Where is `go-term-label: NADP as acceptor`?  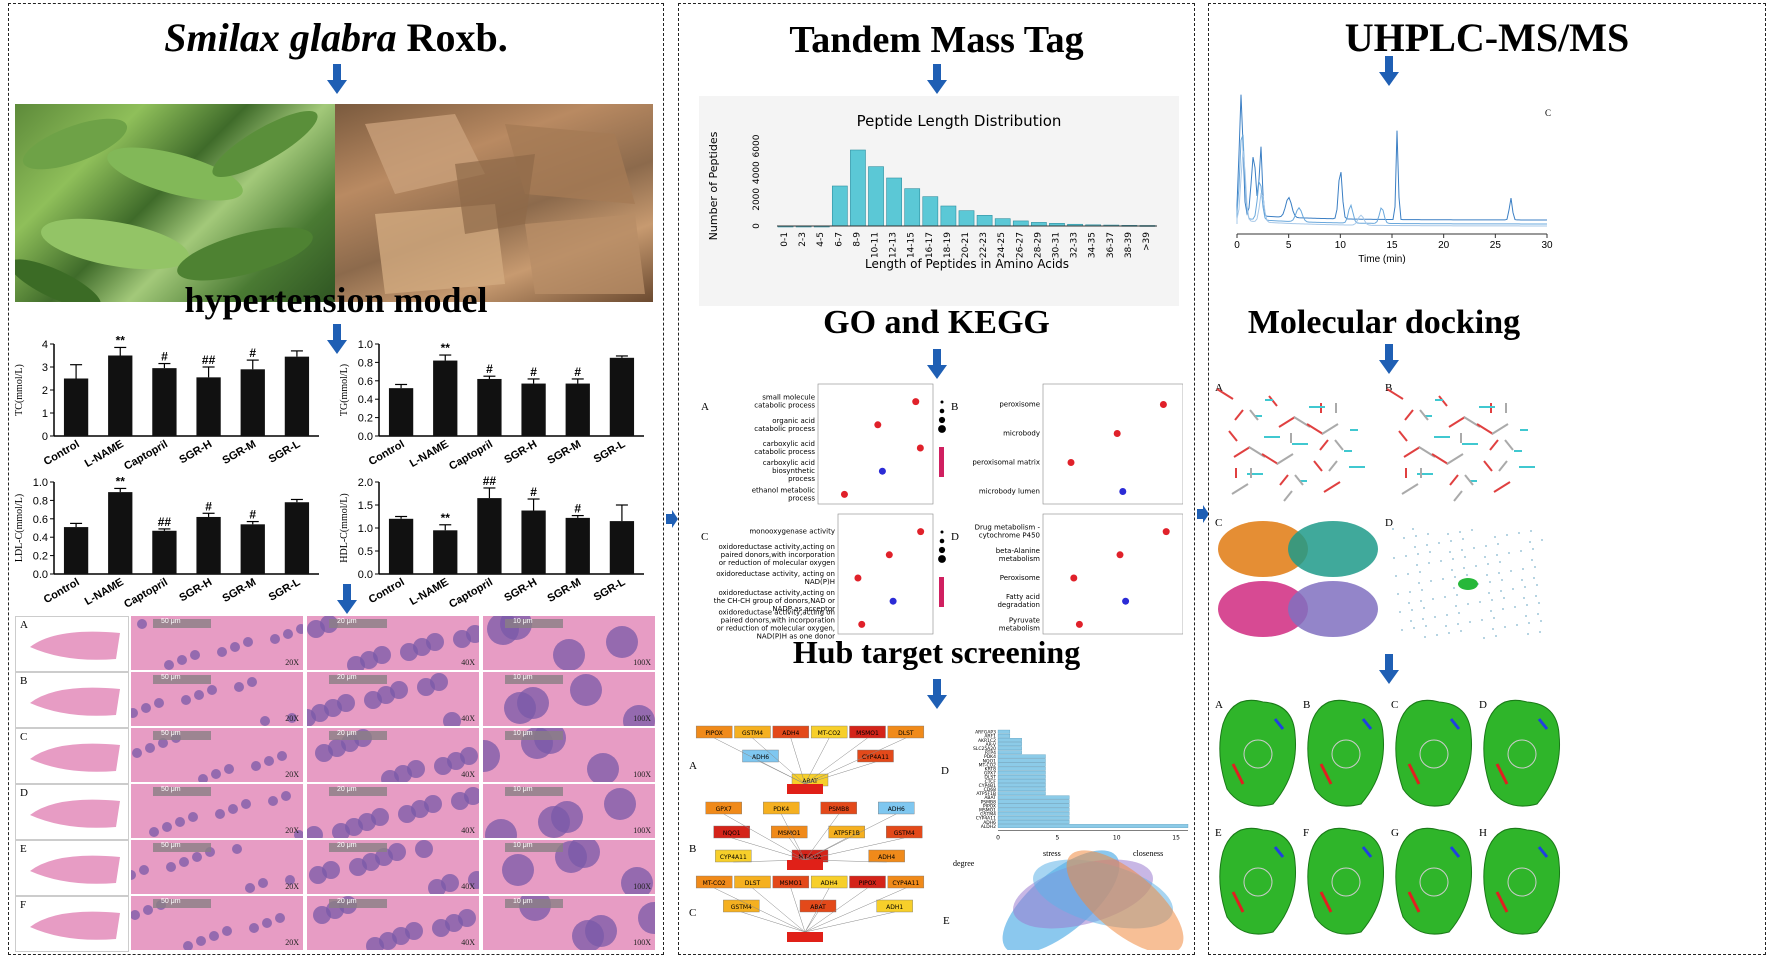 go-term-label: NADP as acceptor is located at coordinates (803, 609).